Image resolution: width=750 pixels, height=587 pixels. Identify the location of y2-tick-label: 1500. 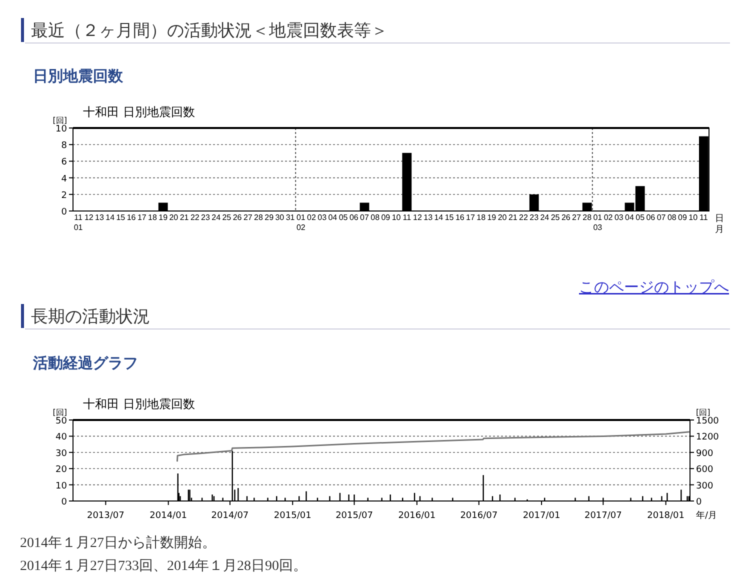
(708, 421).